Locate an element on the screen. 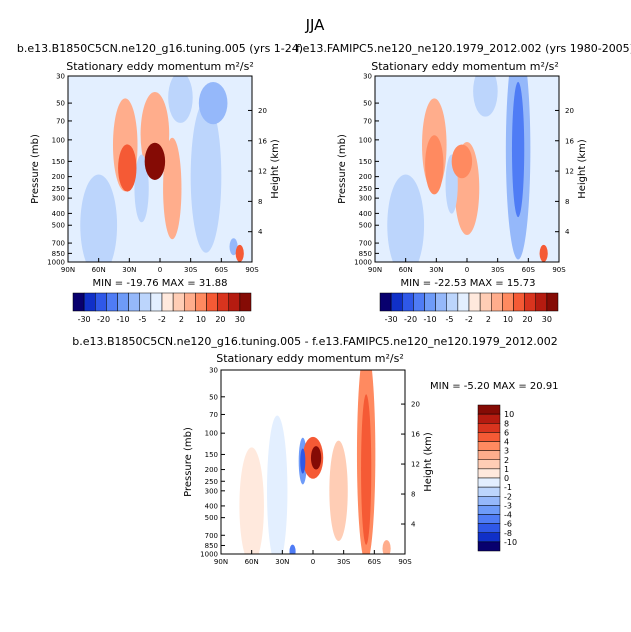  y-tick-label: 100 is located at coordinates (58, 140).